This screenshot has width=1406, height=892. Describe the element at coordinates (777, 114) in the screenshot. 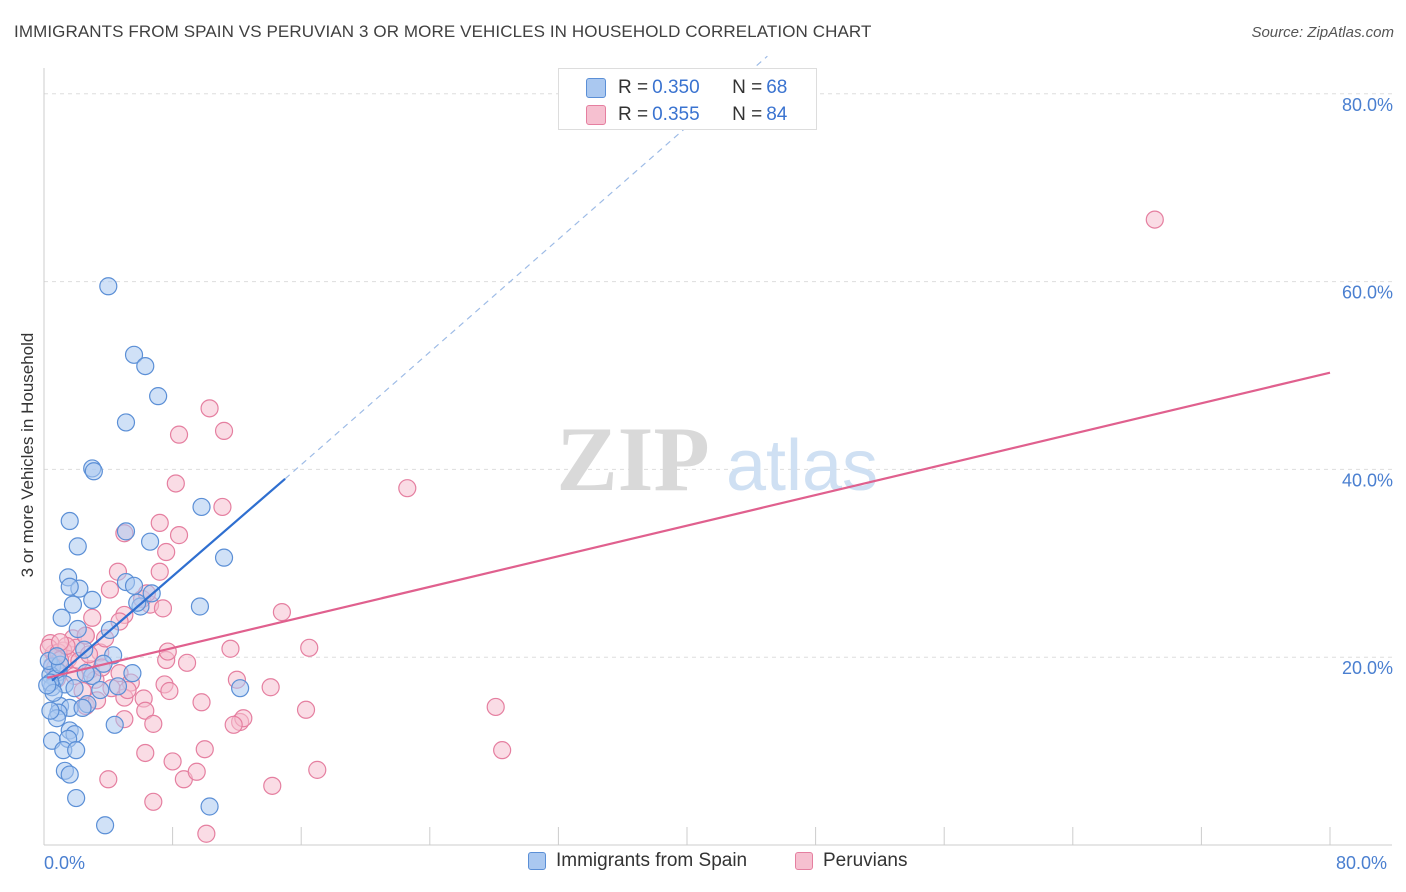

I see `legend-n-value: 84` at that location.